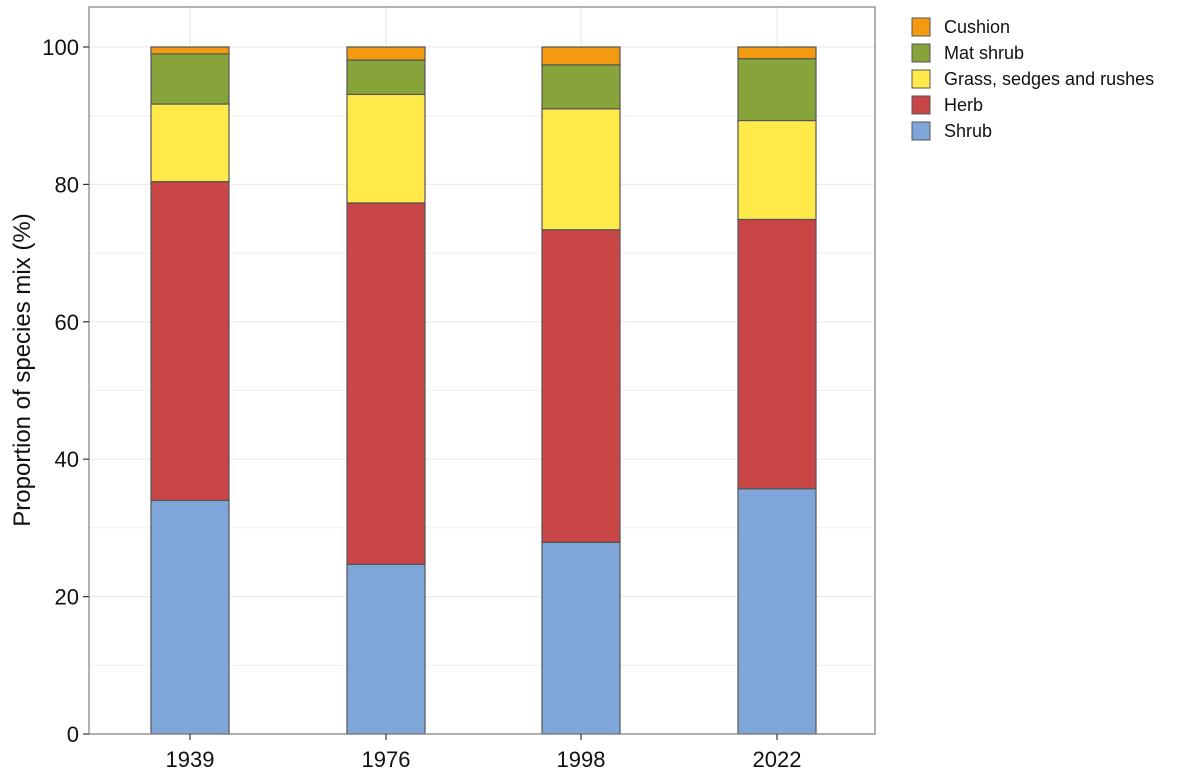  I want to click on bar-segment: Cushion 1998: 2.6, so click(581, 56).